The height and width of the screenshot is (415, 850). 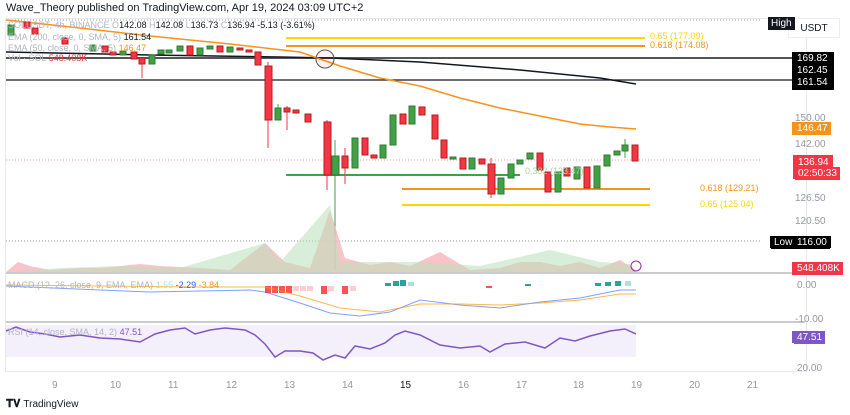 What do you see at coordinates (729, 188) in the screenshot?
I see `fib-lower-0618-label: 0.618 (129.21)` at bounding box center [729, 188].